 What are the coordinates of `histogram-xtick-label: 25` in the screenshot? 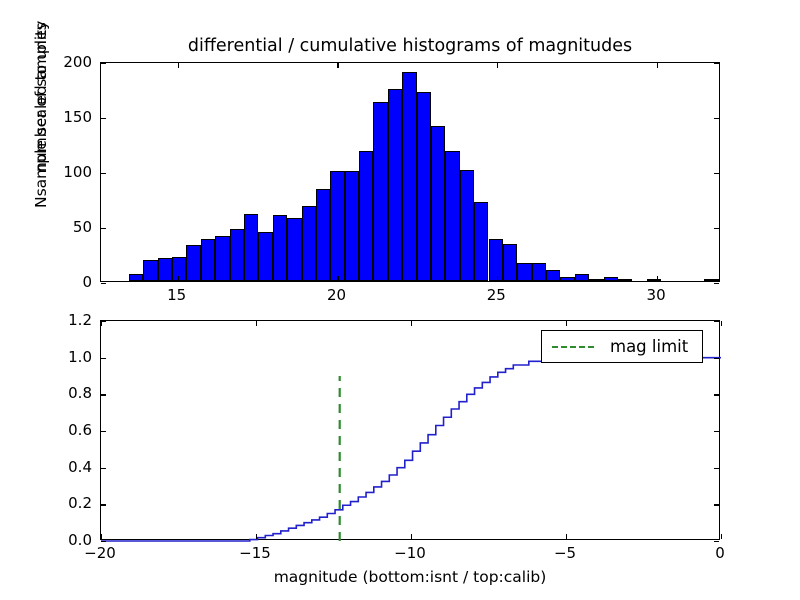 It's located at (496, 295).